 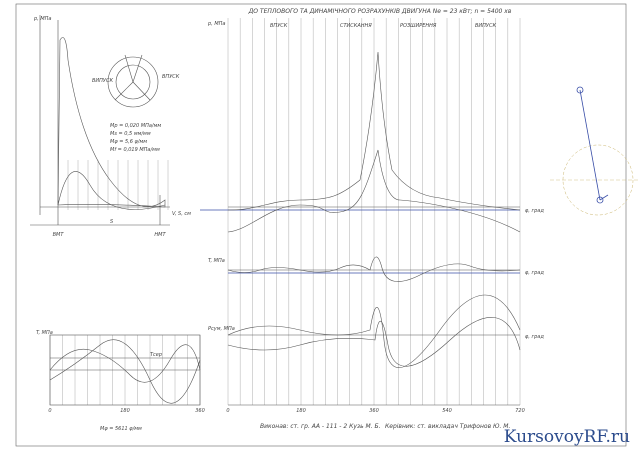 What do you see at coordinates (102, 81) in the screenshot?
I see `label: ВИПУСК` at bounding box center [102, 81].